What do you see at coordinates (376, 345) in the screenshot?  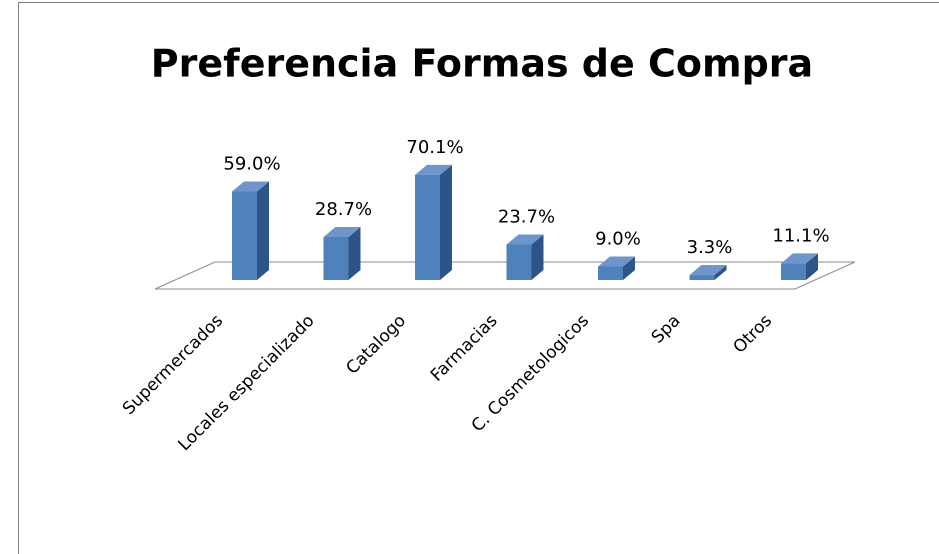 I see `x-tick-label: Catalogo` at bounding box center [376, 345].